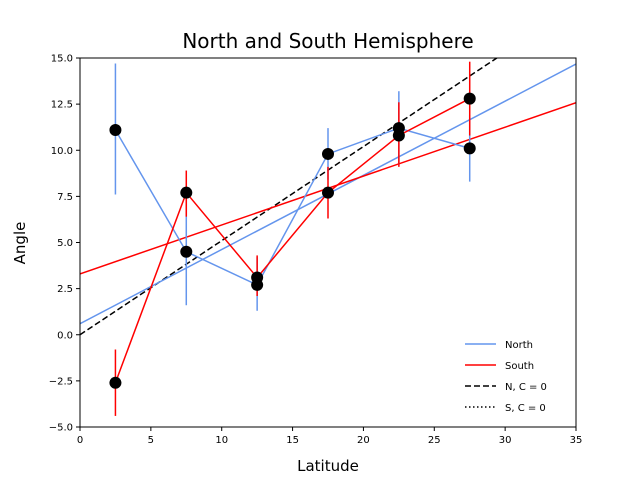 This screenshot has height=480, width=640. I want to click on legend: North South N, C = 0 S, C = 0, so click(506, 377).